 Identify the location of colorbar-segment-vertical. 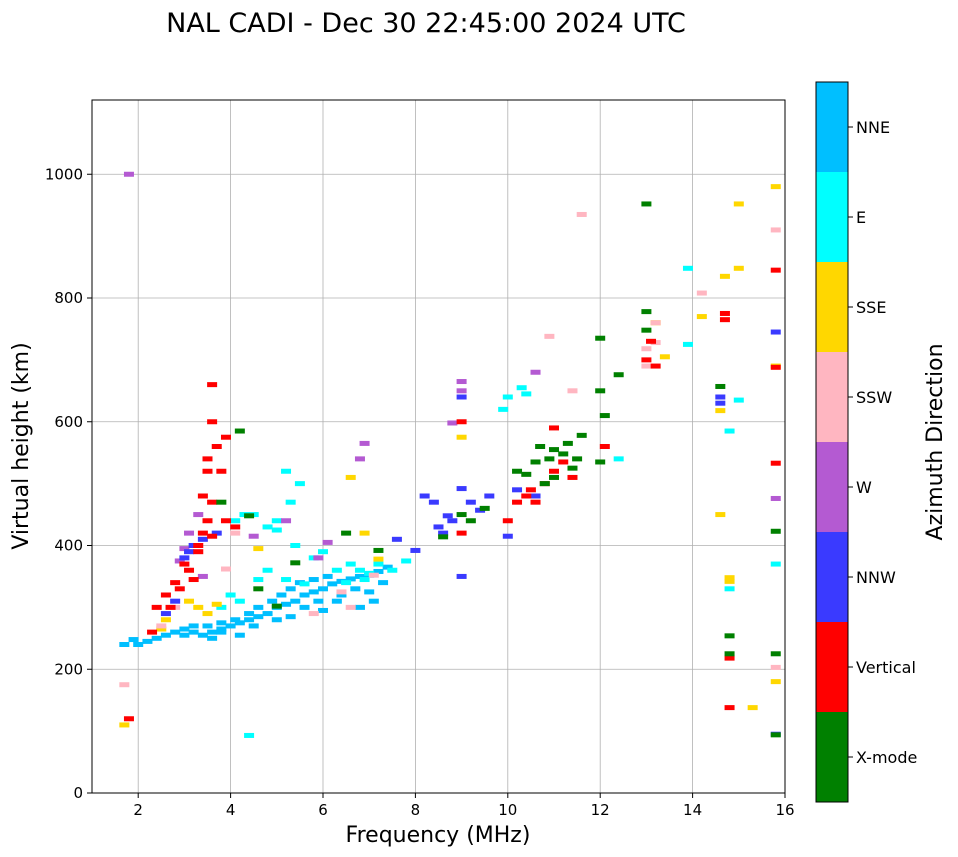
(832, 667).